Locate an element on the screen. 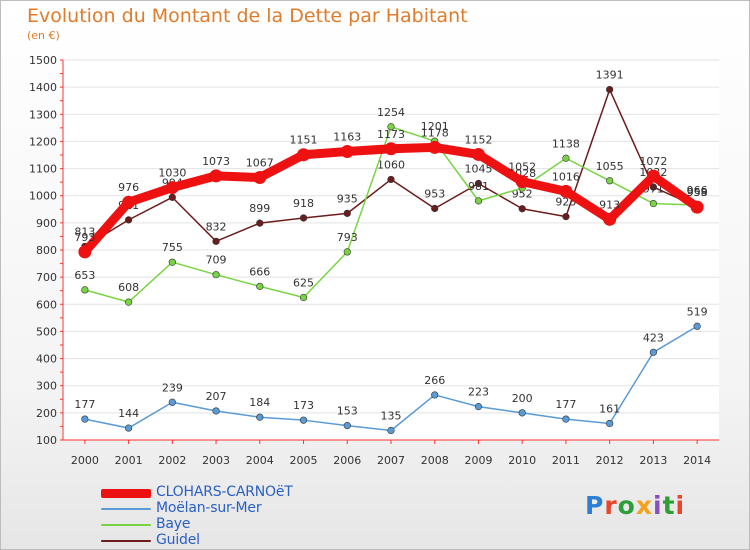 This screenshot has height=550, width=750. data-label: 1030 is located at coordinates (172, 173).